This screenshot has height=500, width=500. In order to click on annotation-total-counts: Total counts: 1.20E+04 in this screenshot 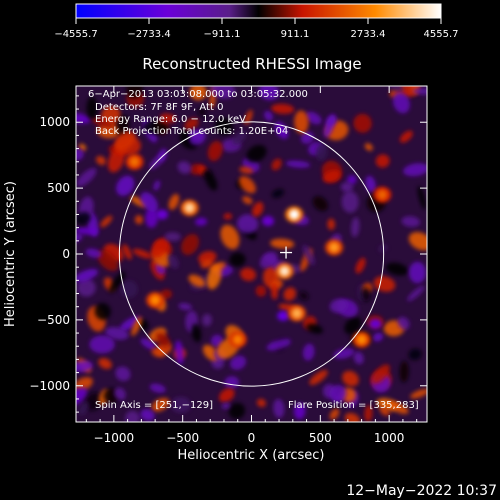, I will do `click(229, 131)`.